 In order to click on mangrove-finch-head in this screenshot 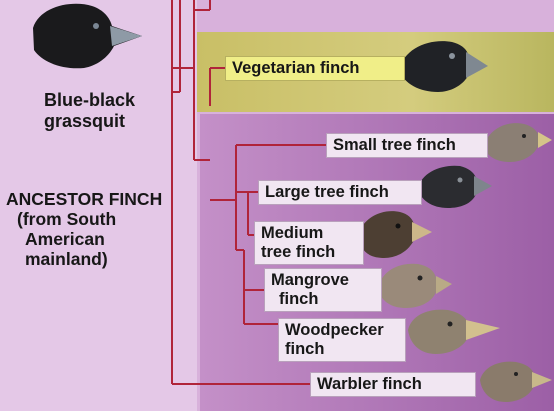, I will do `click(415, 285)`.